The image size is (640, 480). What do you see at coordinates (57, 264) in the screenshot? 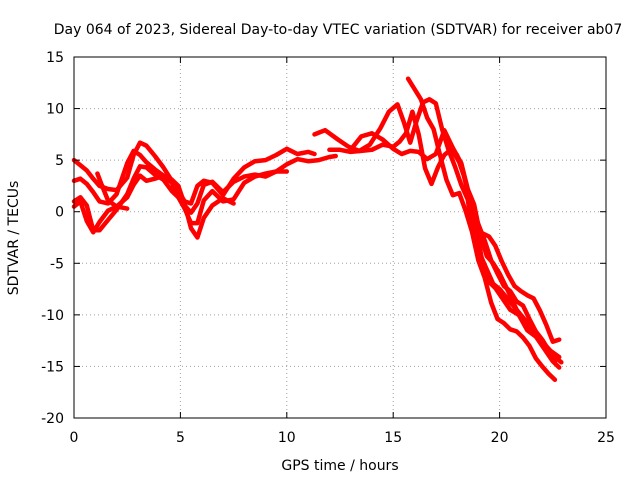
I see `y-tick-label: -5` at bounding box center [57, 264].